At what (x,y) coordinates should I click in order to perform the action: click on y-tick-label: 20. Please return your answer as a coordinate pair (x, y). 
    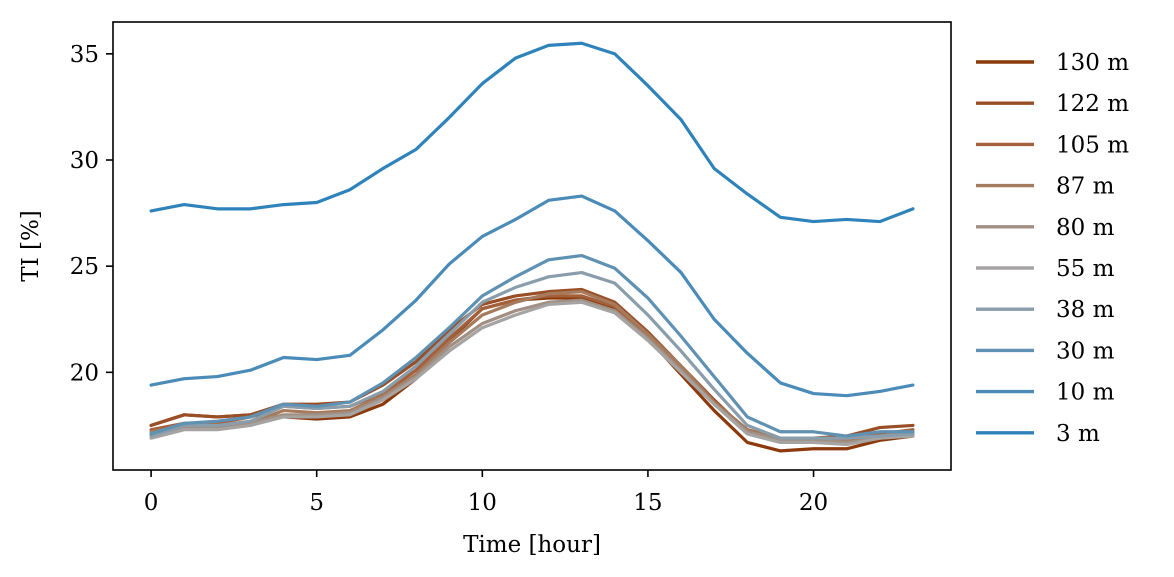
    Looking at the image, I should click on (84, 373).